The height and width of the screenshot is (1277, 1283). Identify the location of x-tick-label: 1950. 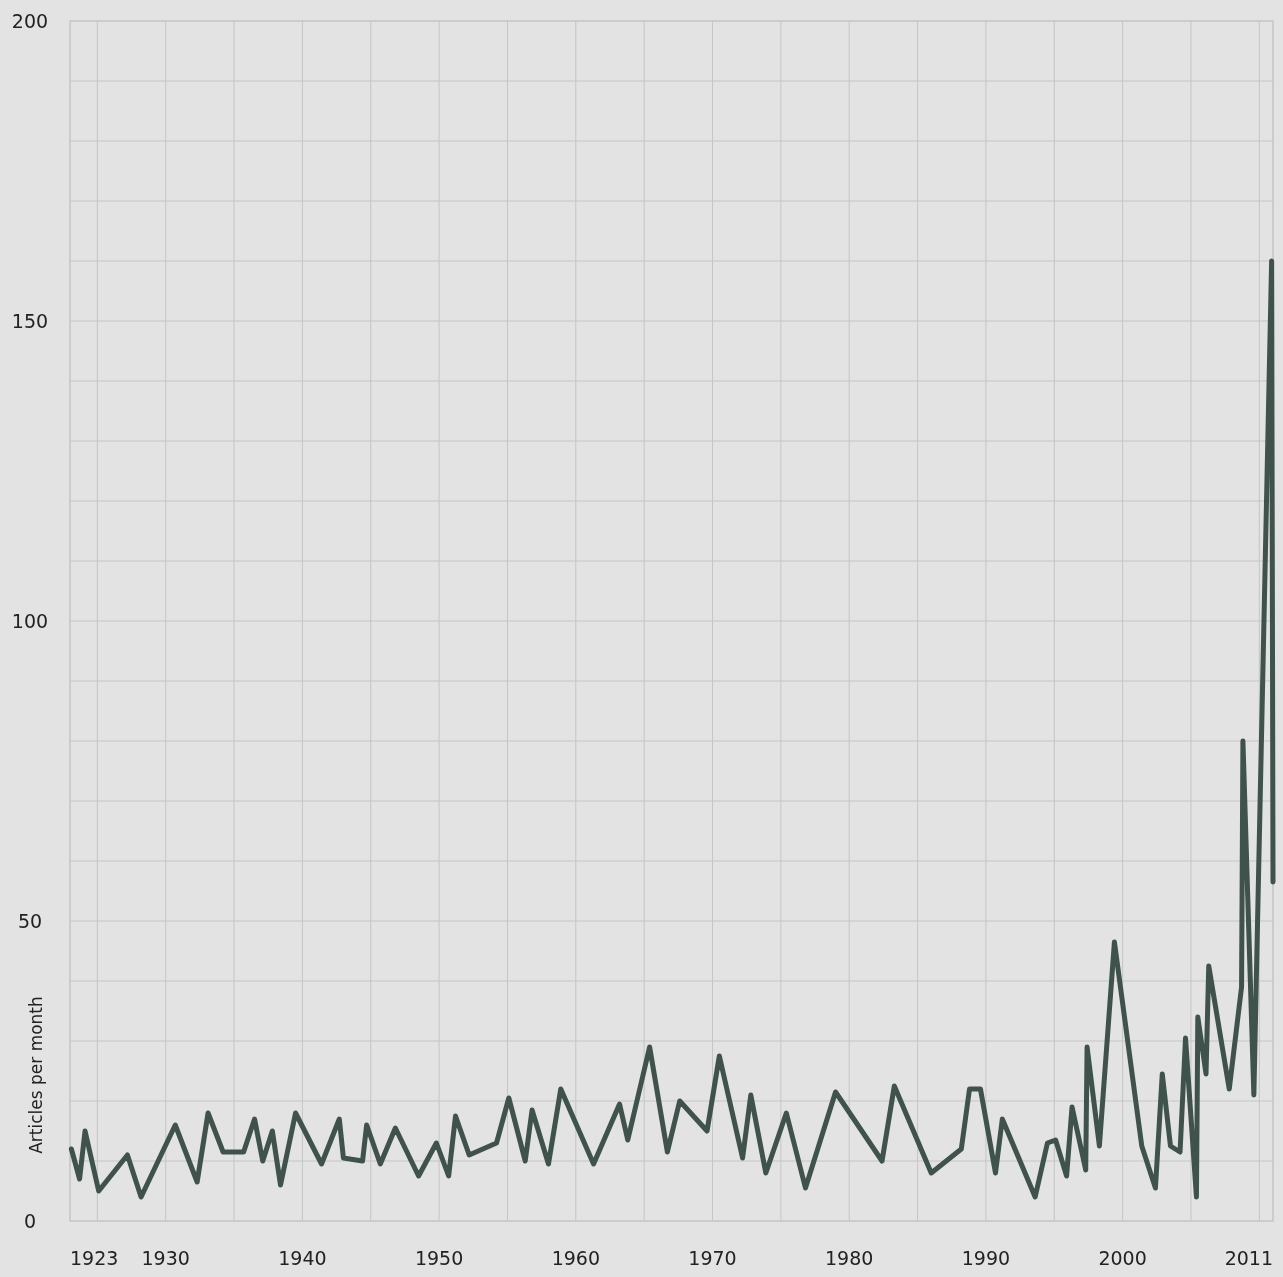
(439, 1258).